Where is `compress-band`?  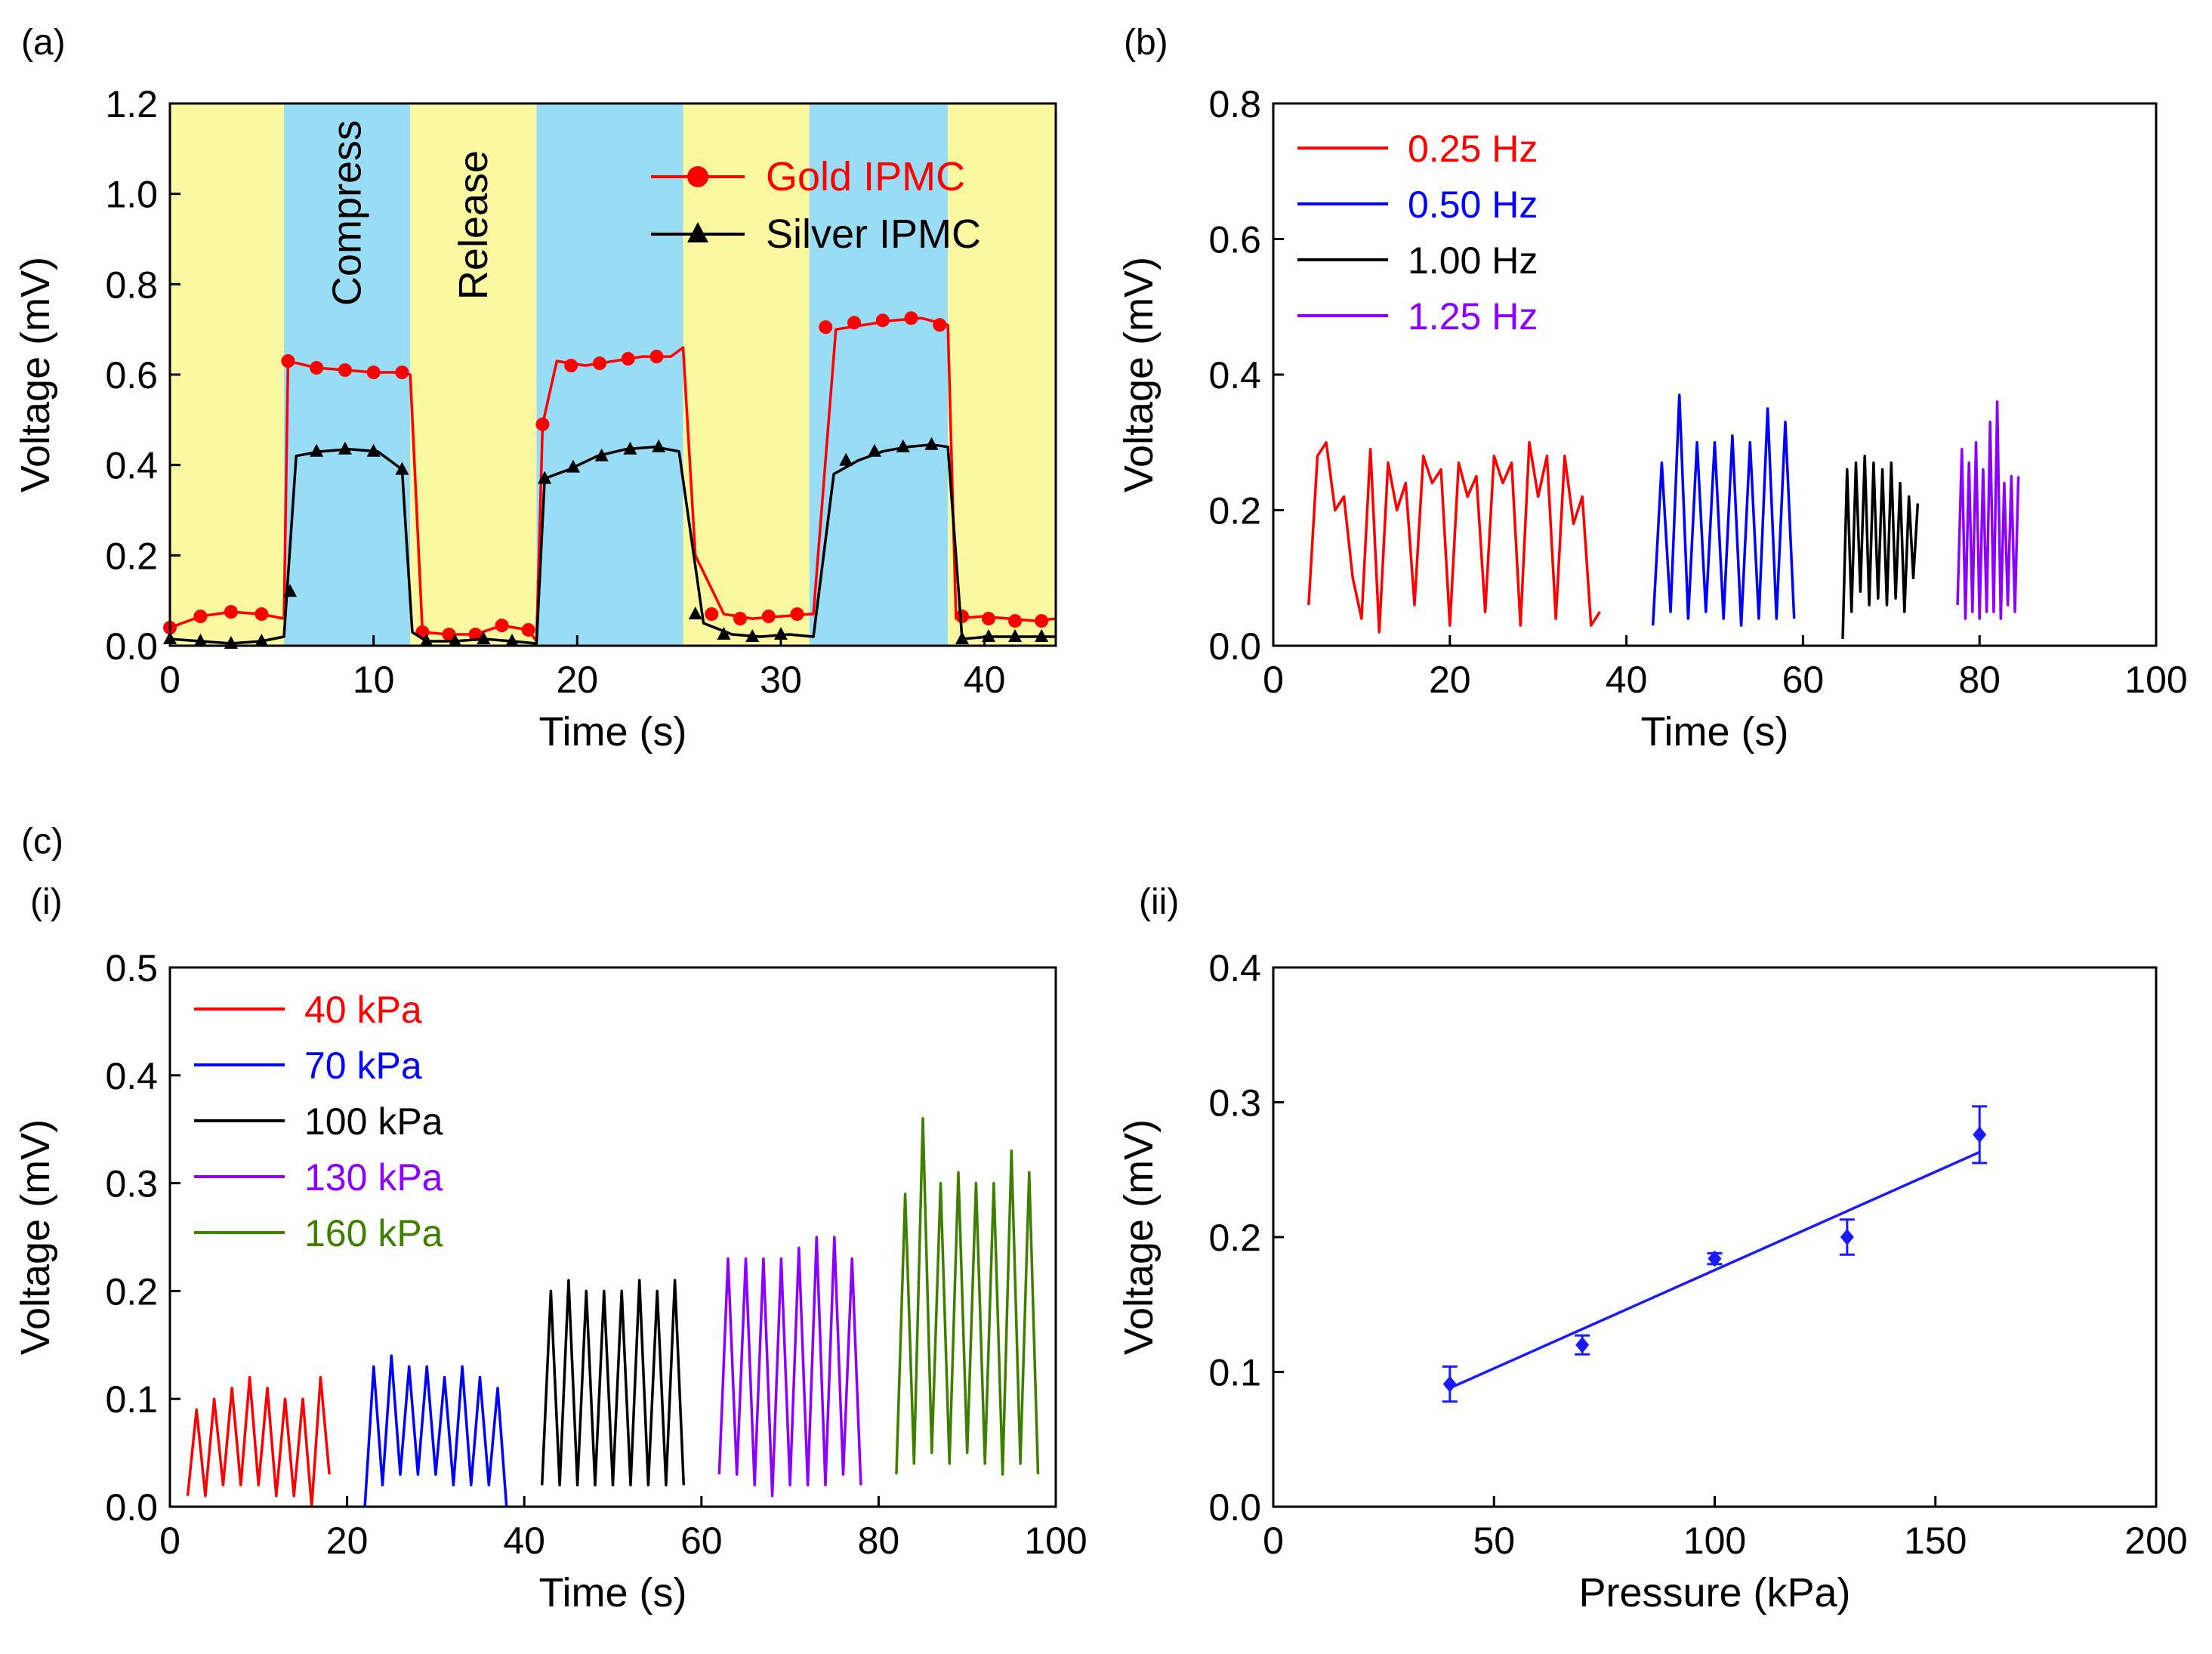 compress-band is located at coordinates (609, 374).